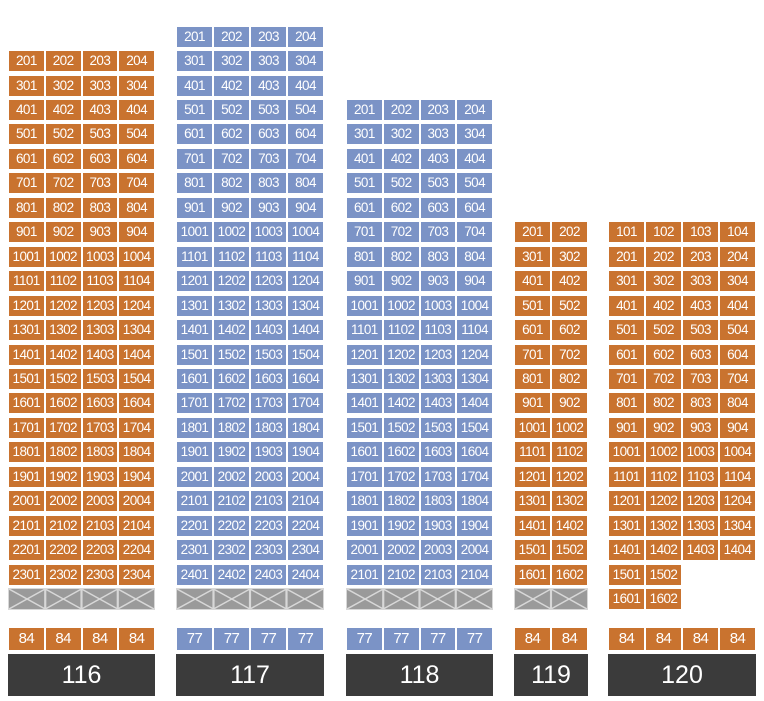 The image size is (764, 701). What do you see at coordinates (268, 550) in the screenshot?
I see `unit-cell: 2303` at bounding box center [268, 550].